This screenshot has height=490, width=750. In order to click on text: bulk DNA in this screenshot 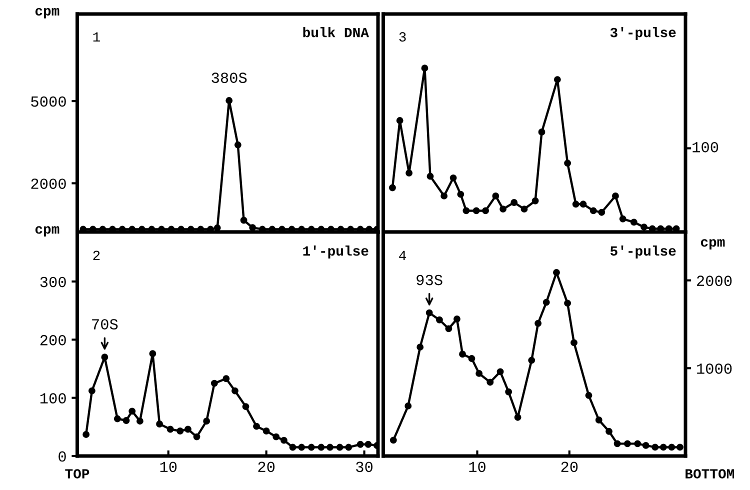, I will do `click(336, 32)`.